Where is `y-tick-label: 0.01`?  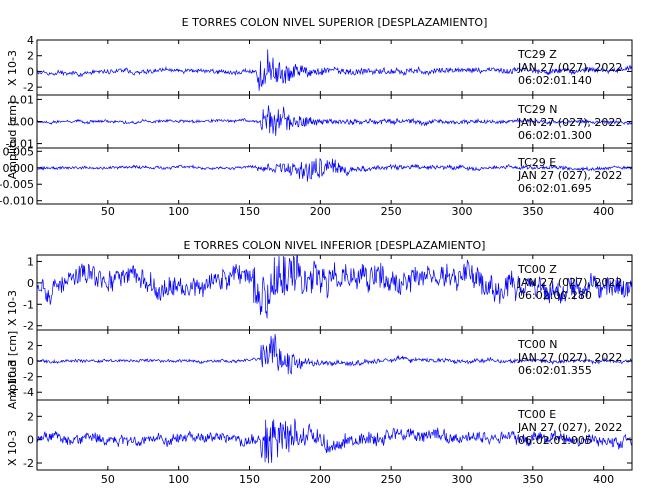 y-tick-label: 0.01 is located at coordinates (22, 99).